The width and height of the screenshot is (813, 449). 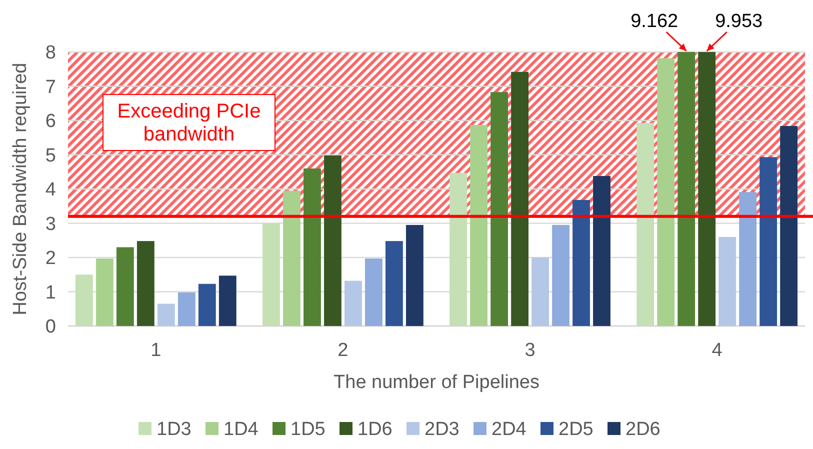 I want to click on y-tick-label: 2, so click(x=50, y=259).